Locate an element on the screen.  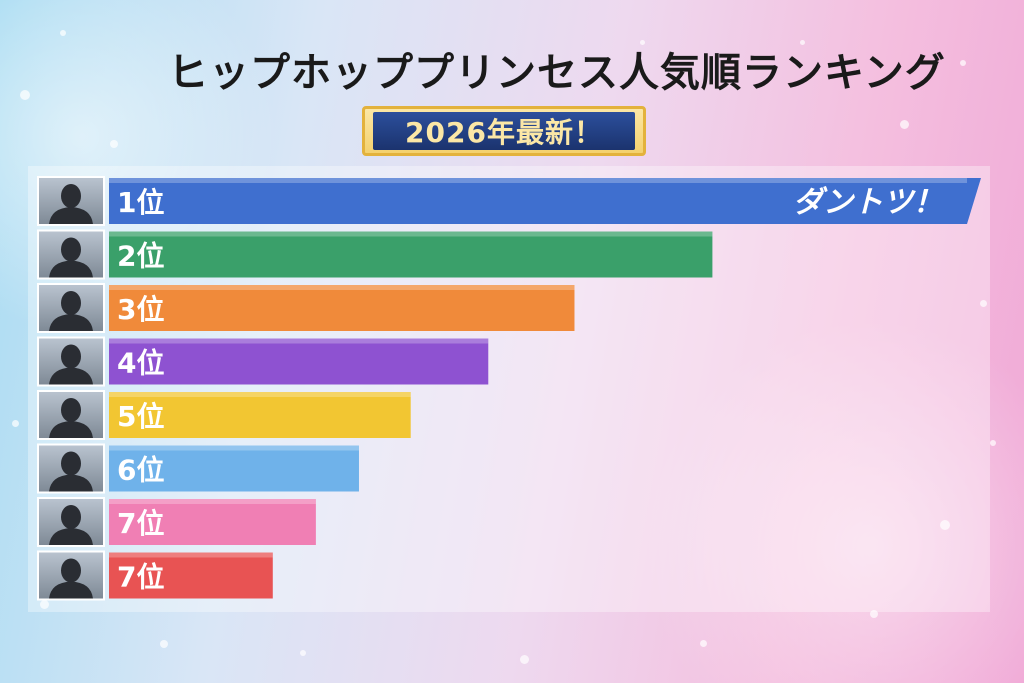
page-title: ヒップホッププリンセス人気順ランキング is located at coordinates (557, 73).